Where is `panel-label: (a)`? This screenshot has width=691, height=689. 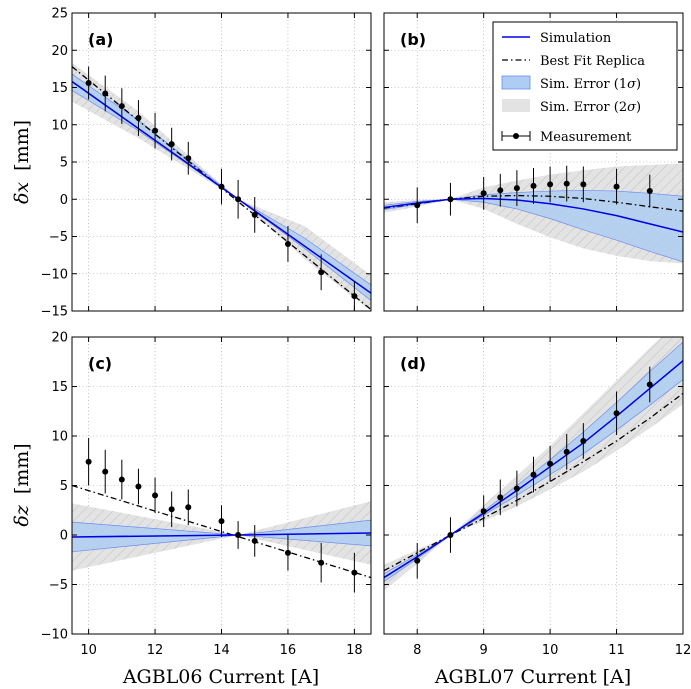
panel-label: (a) is located at coordinates (100, 39).